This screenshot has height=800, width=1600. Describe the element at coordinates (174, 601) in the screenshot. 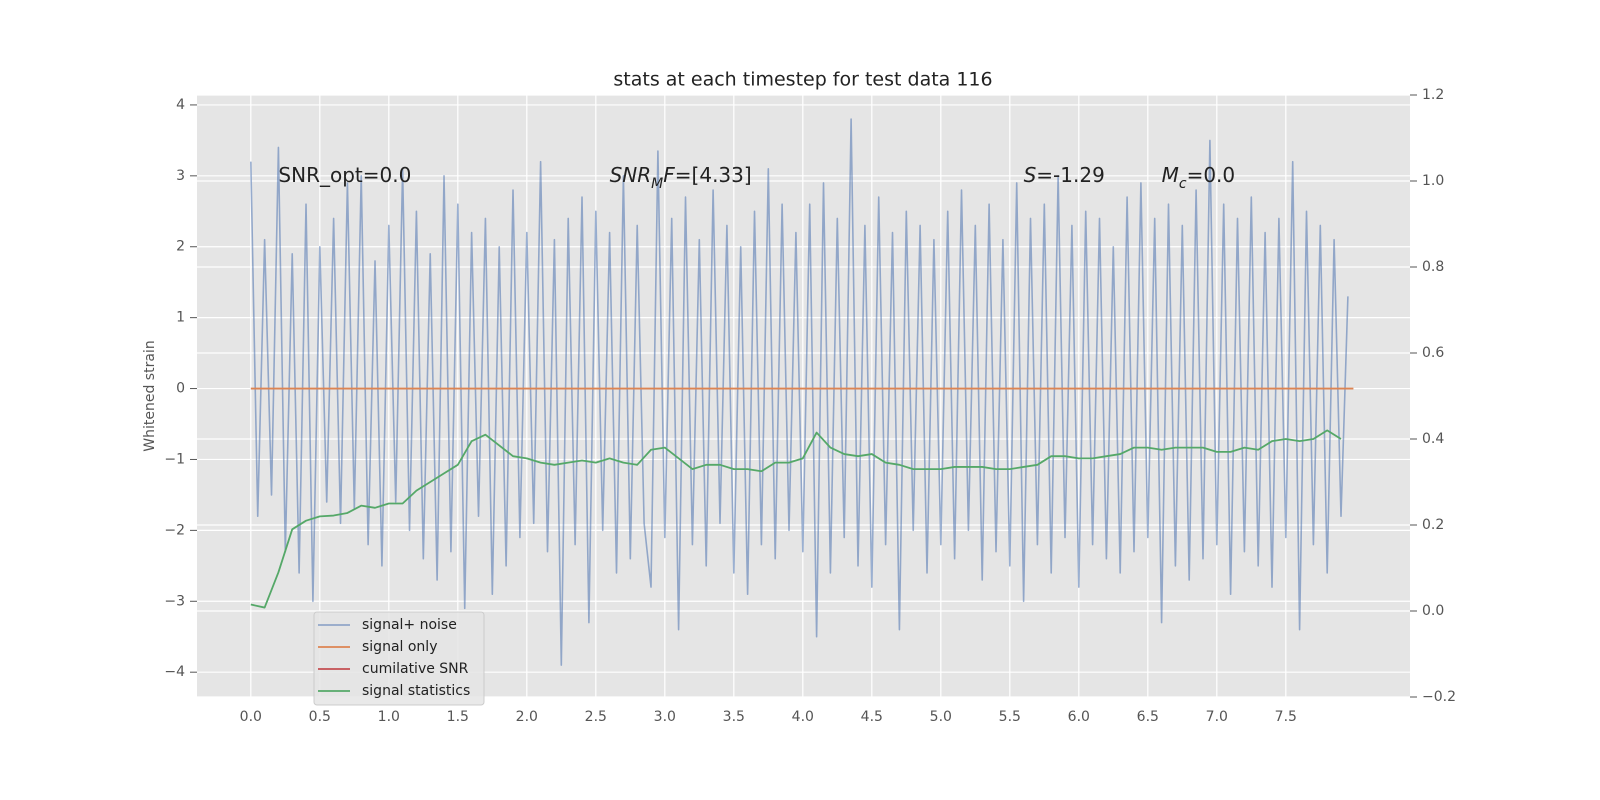

I see `y-tick-label: −3` at that location.